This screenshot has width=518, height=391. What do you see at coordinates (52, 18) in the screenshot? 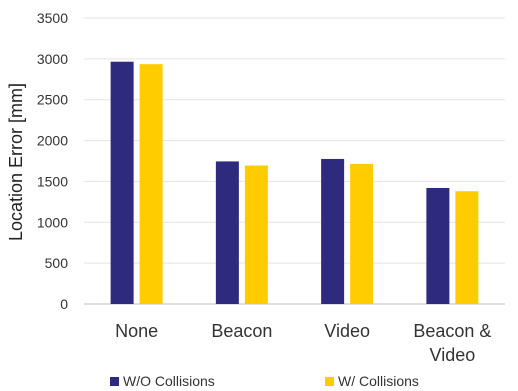
I see `y-tick-label: 3500` at bounding box center [52, 18].